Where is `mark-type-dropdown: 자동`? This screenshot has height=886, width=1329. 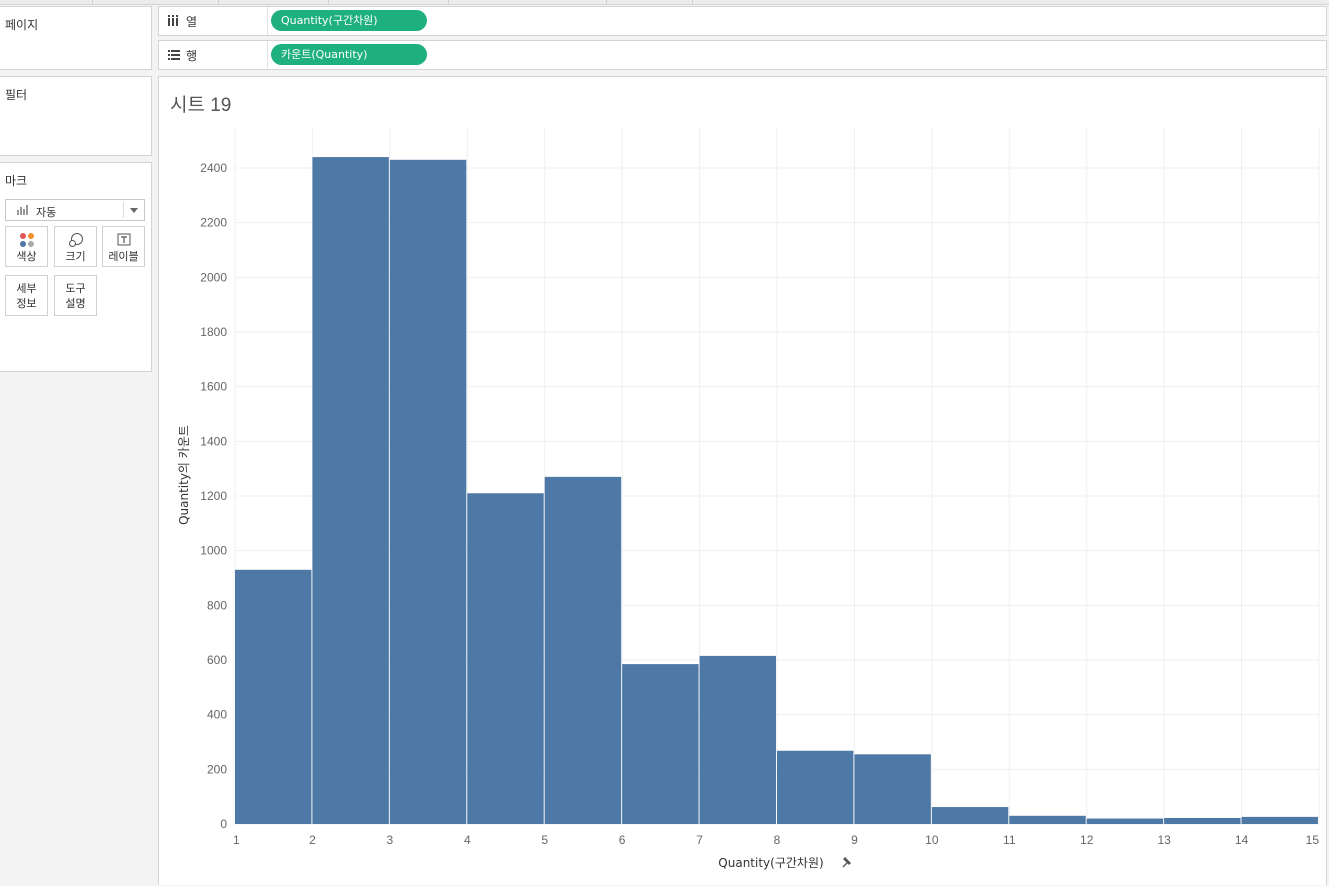
mark-type-dropdown: 자동 is located at coordinates (75, 210).